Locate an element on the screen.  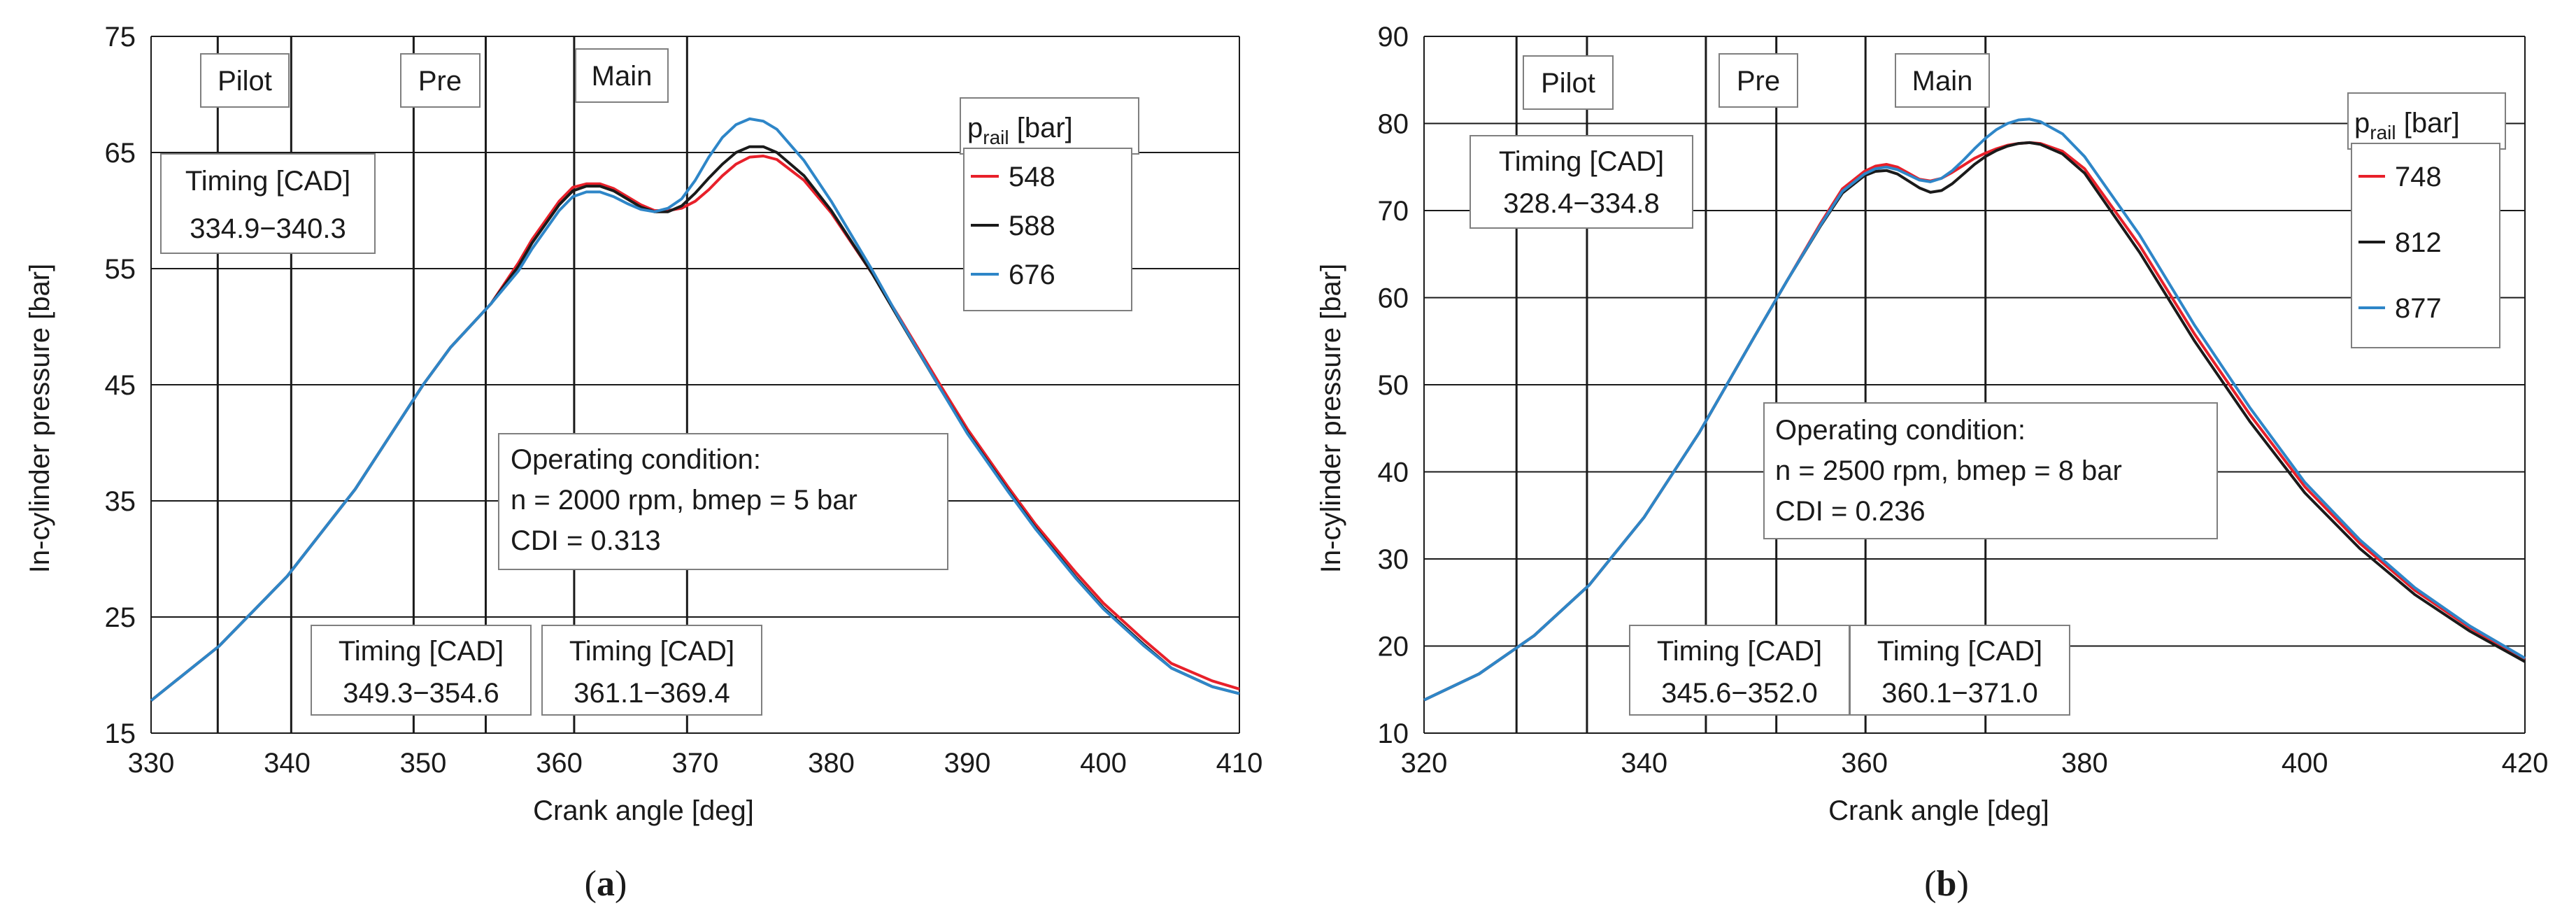
legend-entry-812: 812 is located at coordinates (2418, 242).